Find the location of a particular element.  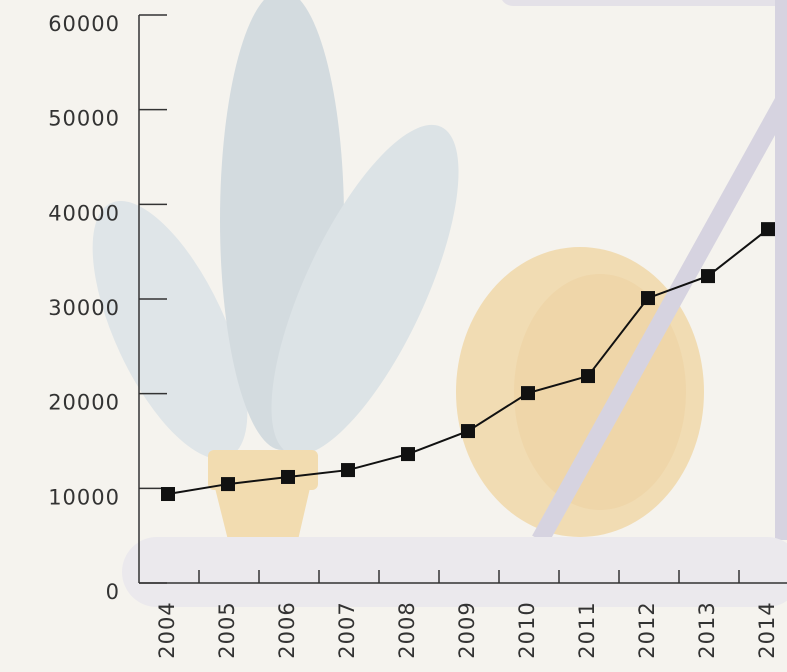

x-tick-label: 2007 is located at coordinates (347, 629).